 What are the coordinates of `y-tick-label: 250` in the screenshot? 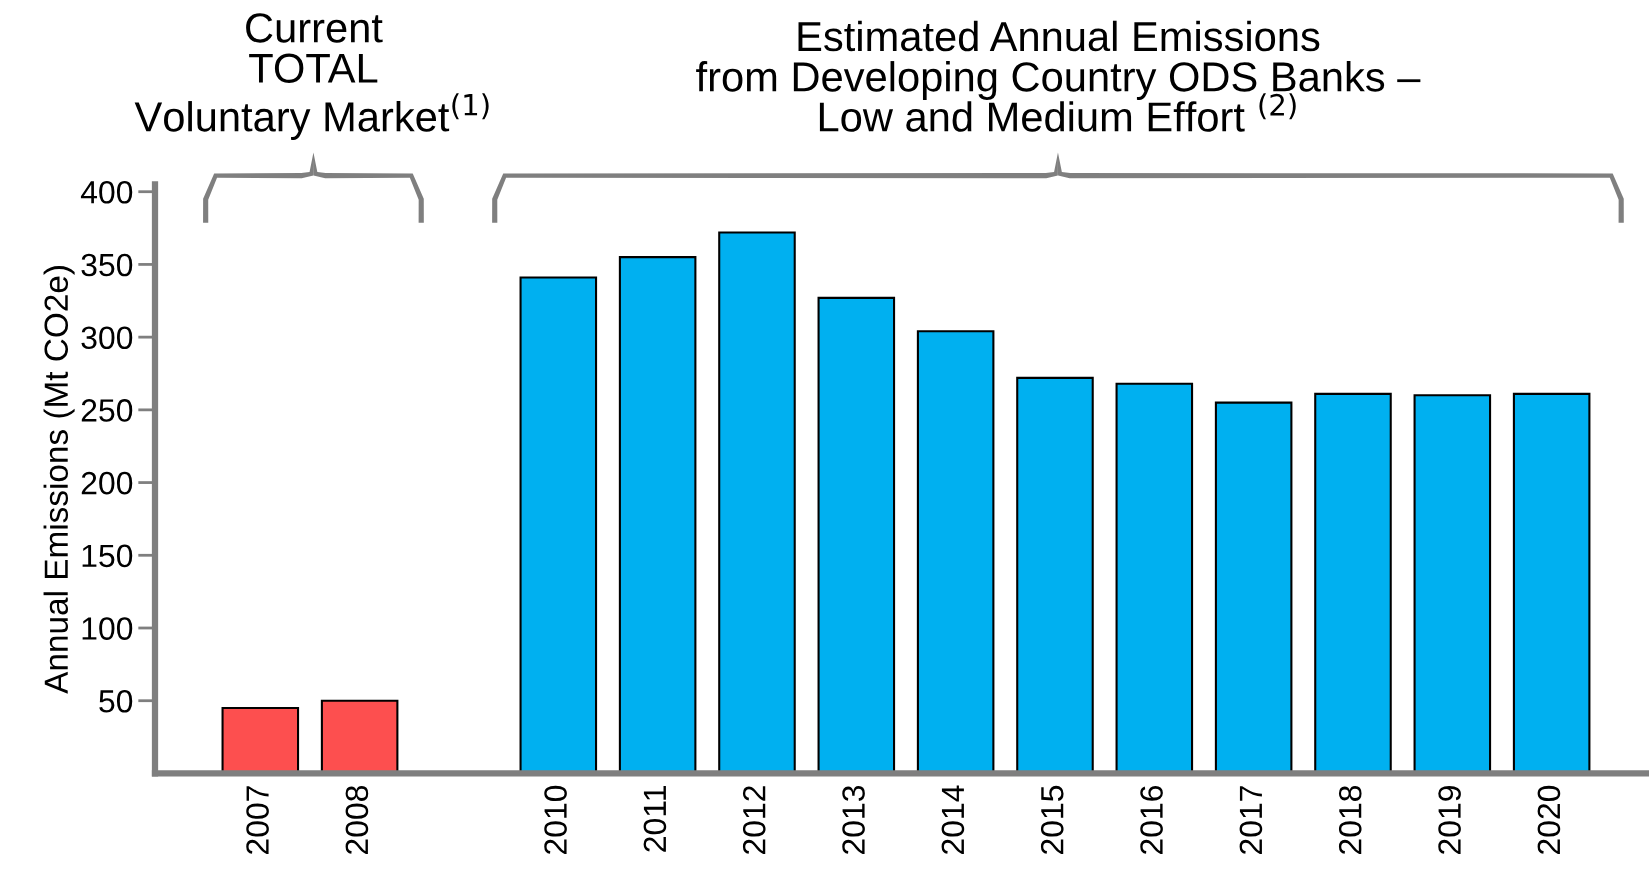 It's located at (107, 410).